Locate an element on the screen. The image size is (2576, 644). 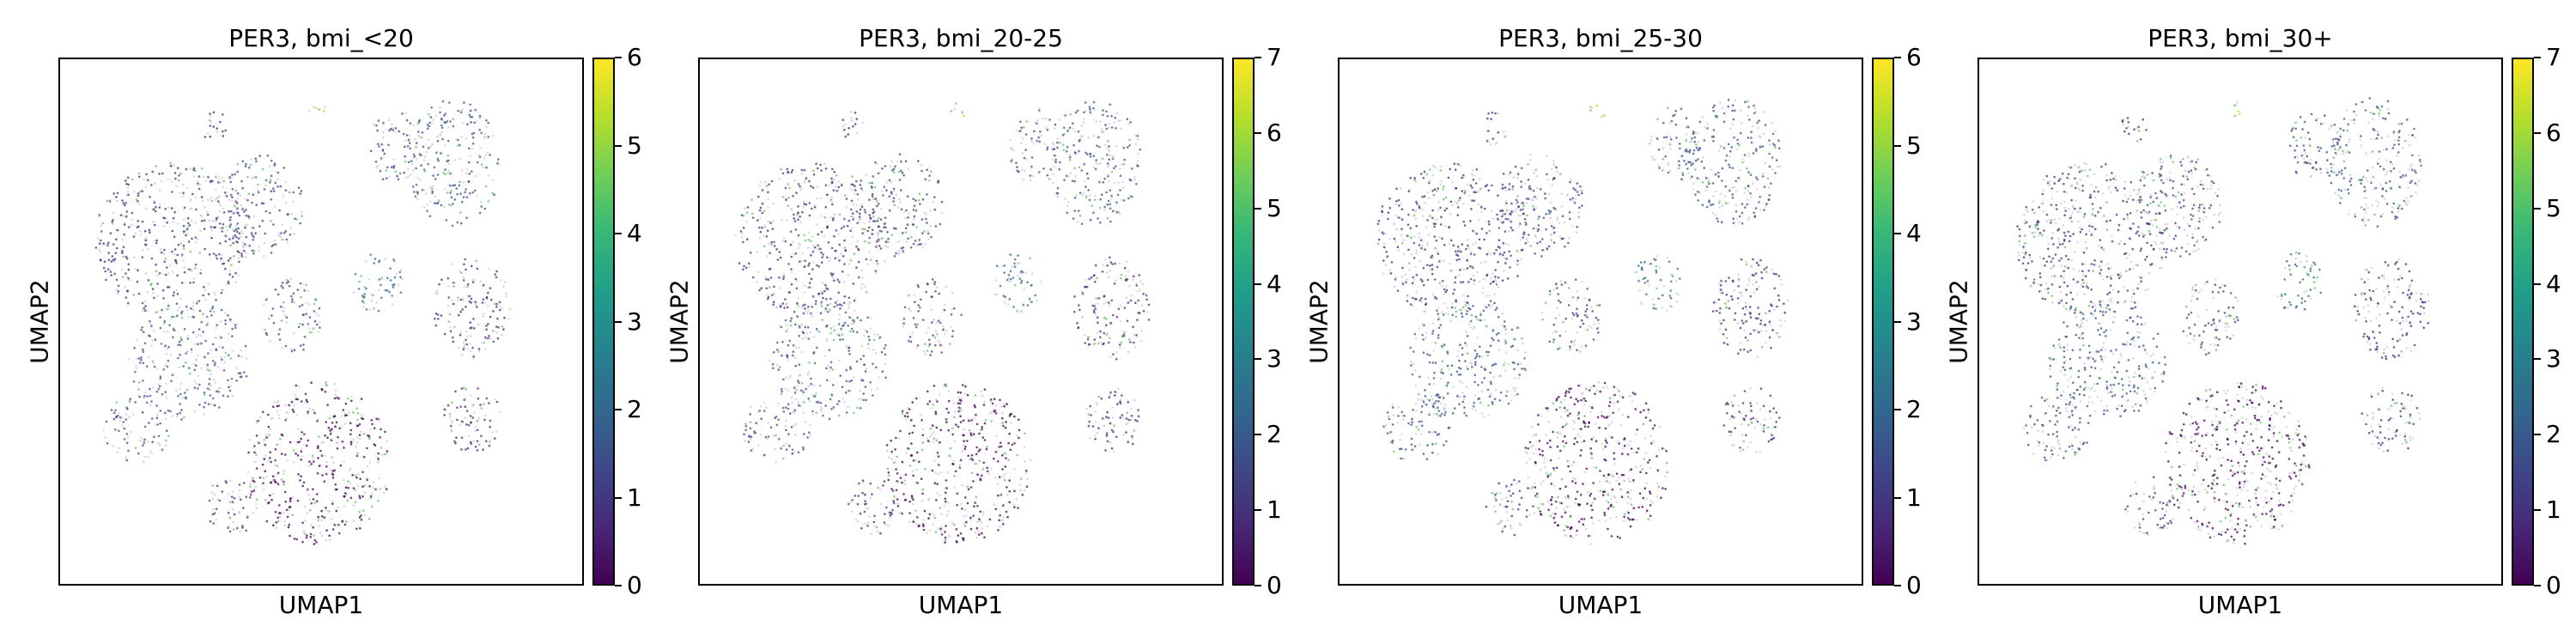
colorbar-tick is located at coordinates (1258, 132).